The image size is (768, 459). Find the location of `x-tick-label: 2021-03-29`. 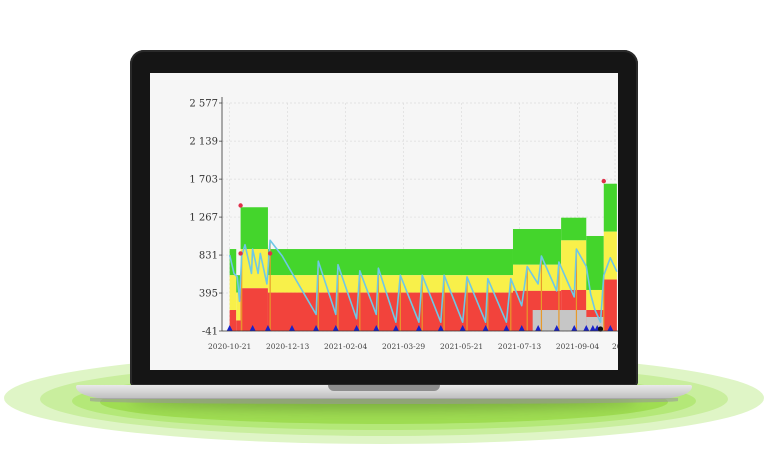

x-tick-label: 2021-03-29 is located at coordinates (403, 346).